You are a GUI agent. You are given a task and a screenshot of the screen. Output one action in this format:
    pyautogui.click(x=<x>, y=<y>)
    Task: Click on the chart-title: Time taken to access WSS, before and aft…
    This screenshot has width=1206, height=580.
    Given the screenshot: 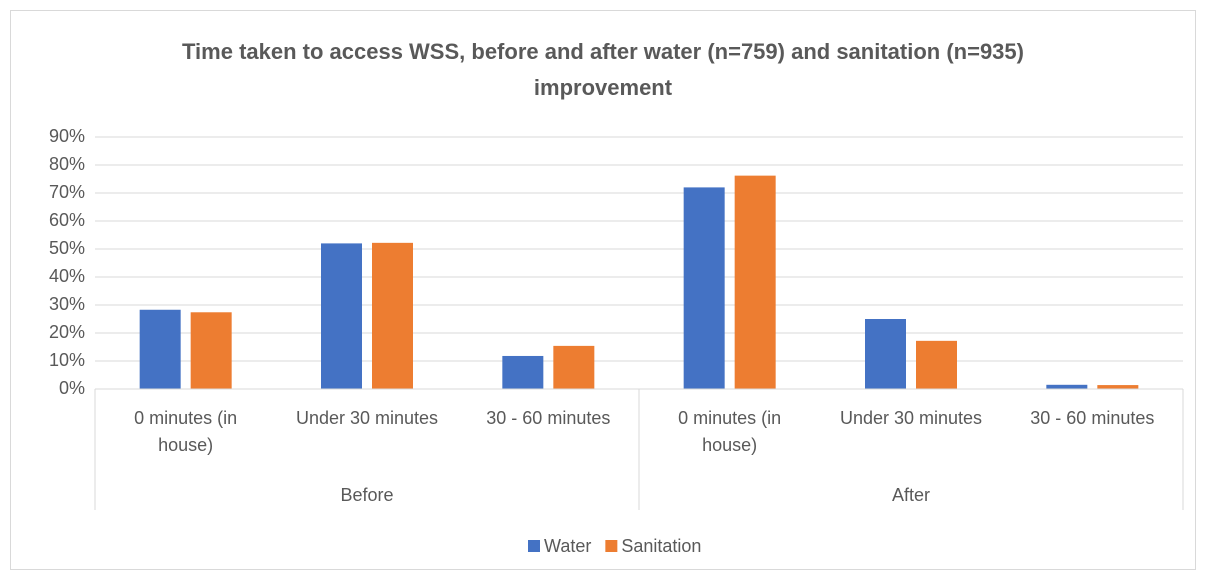 What is the action you would take?
    pyautogui.click(x=603, y=69)
    